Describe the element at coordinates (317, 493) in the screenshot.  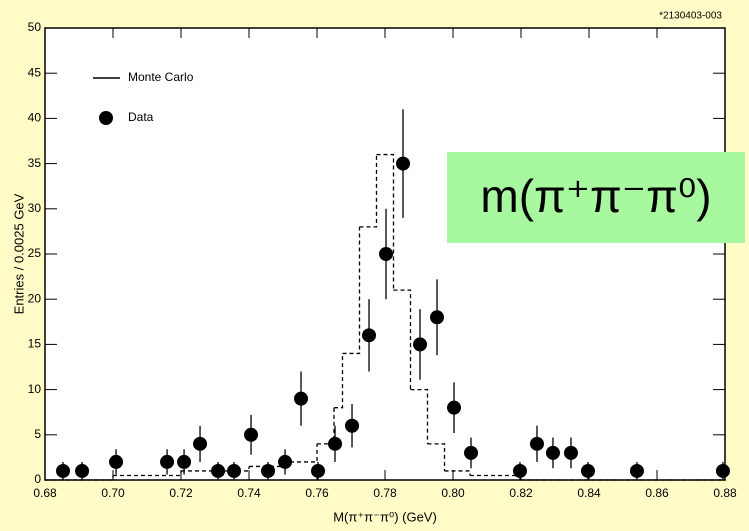
I see `x-tick-label: 0.76` at that location.